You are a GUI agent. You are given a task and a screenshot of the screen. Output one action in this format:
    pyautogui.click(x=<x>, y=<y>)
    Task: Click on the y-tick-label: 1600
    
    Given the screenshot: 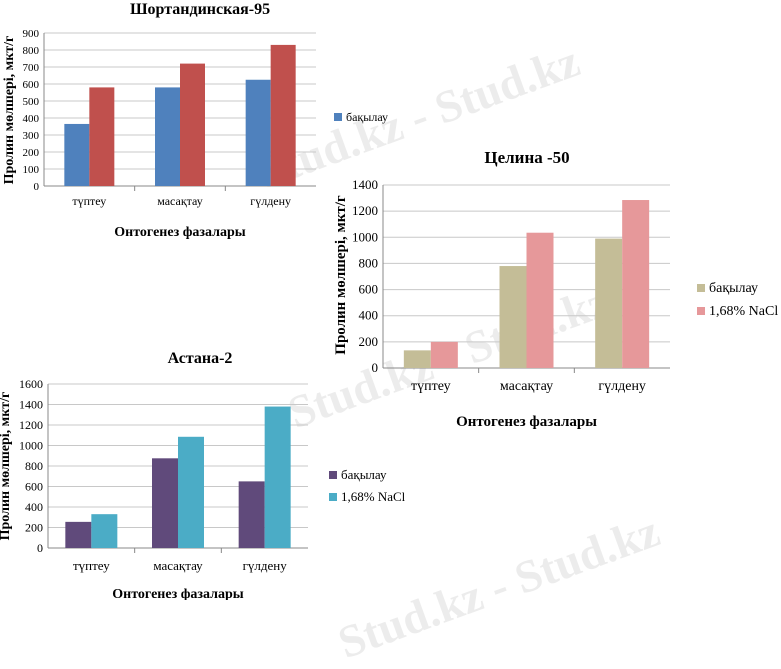 What is the action you would take?
    pyautogui.click(x=31, y=384)
    